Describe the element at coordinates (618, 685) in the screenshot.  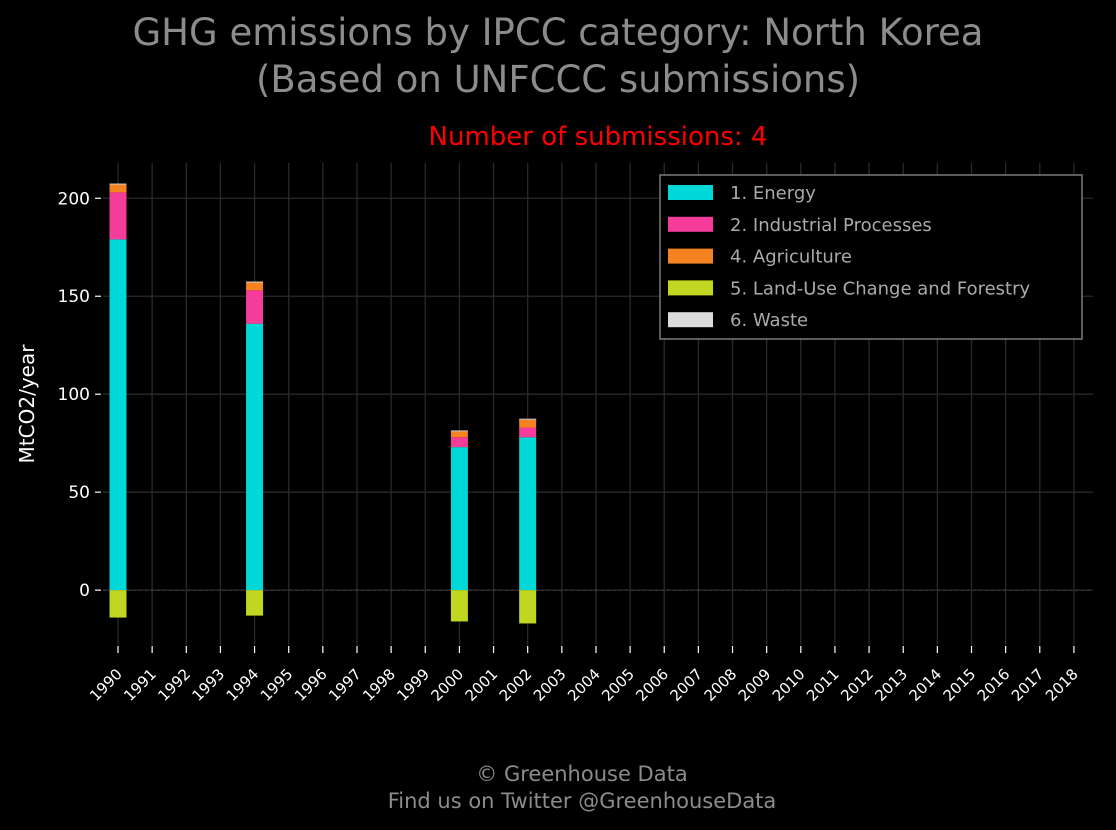
I see `x-tick-label: 2005` at that location.